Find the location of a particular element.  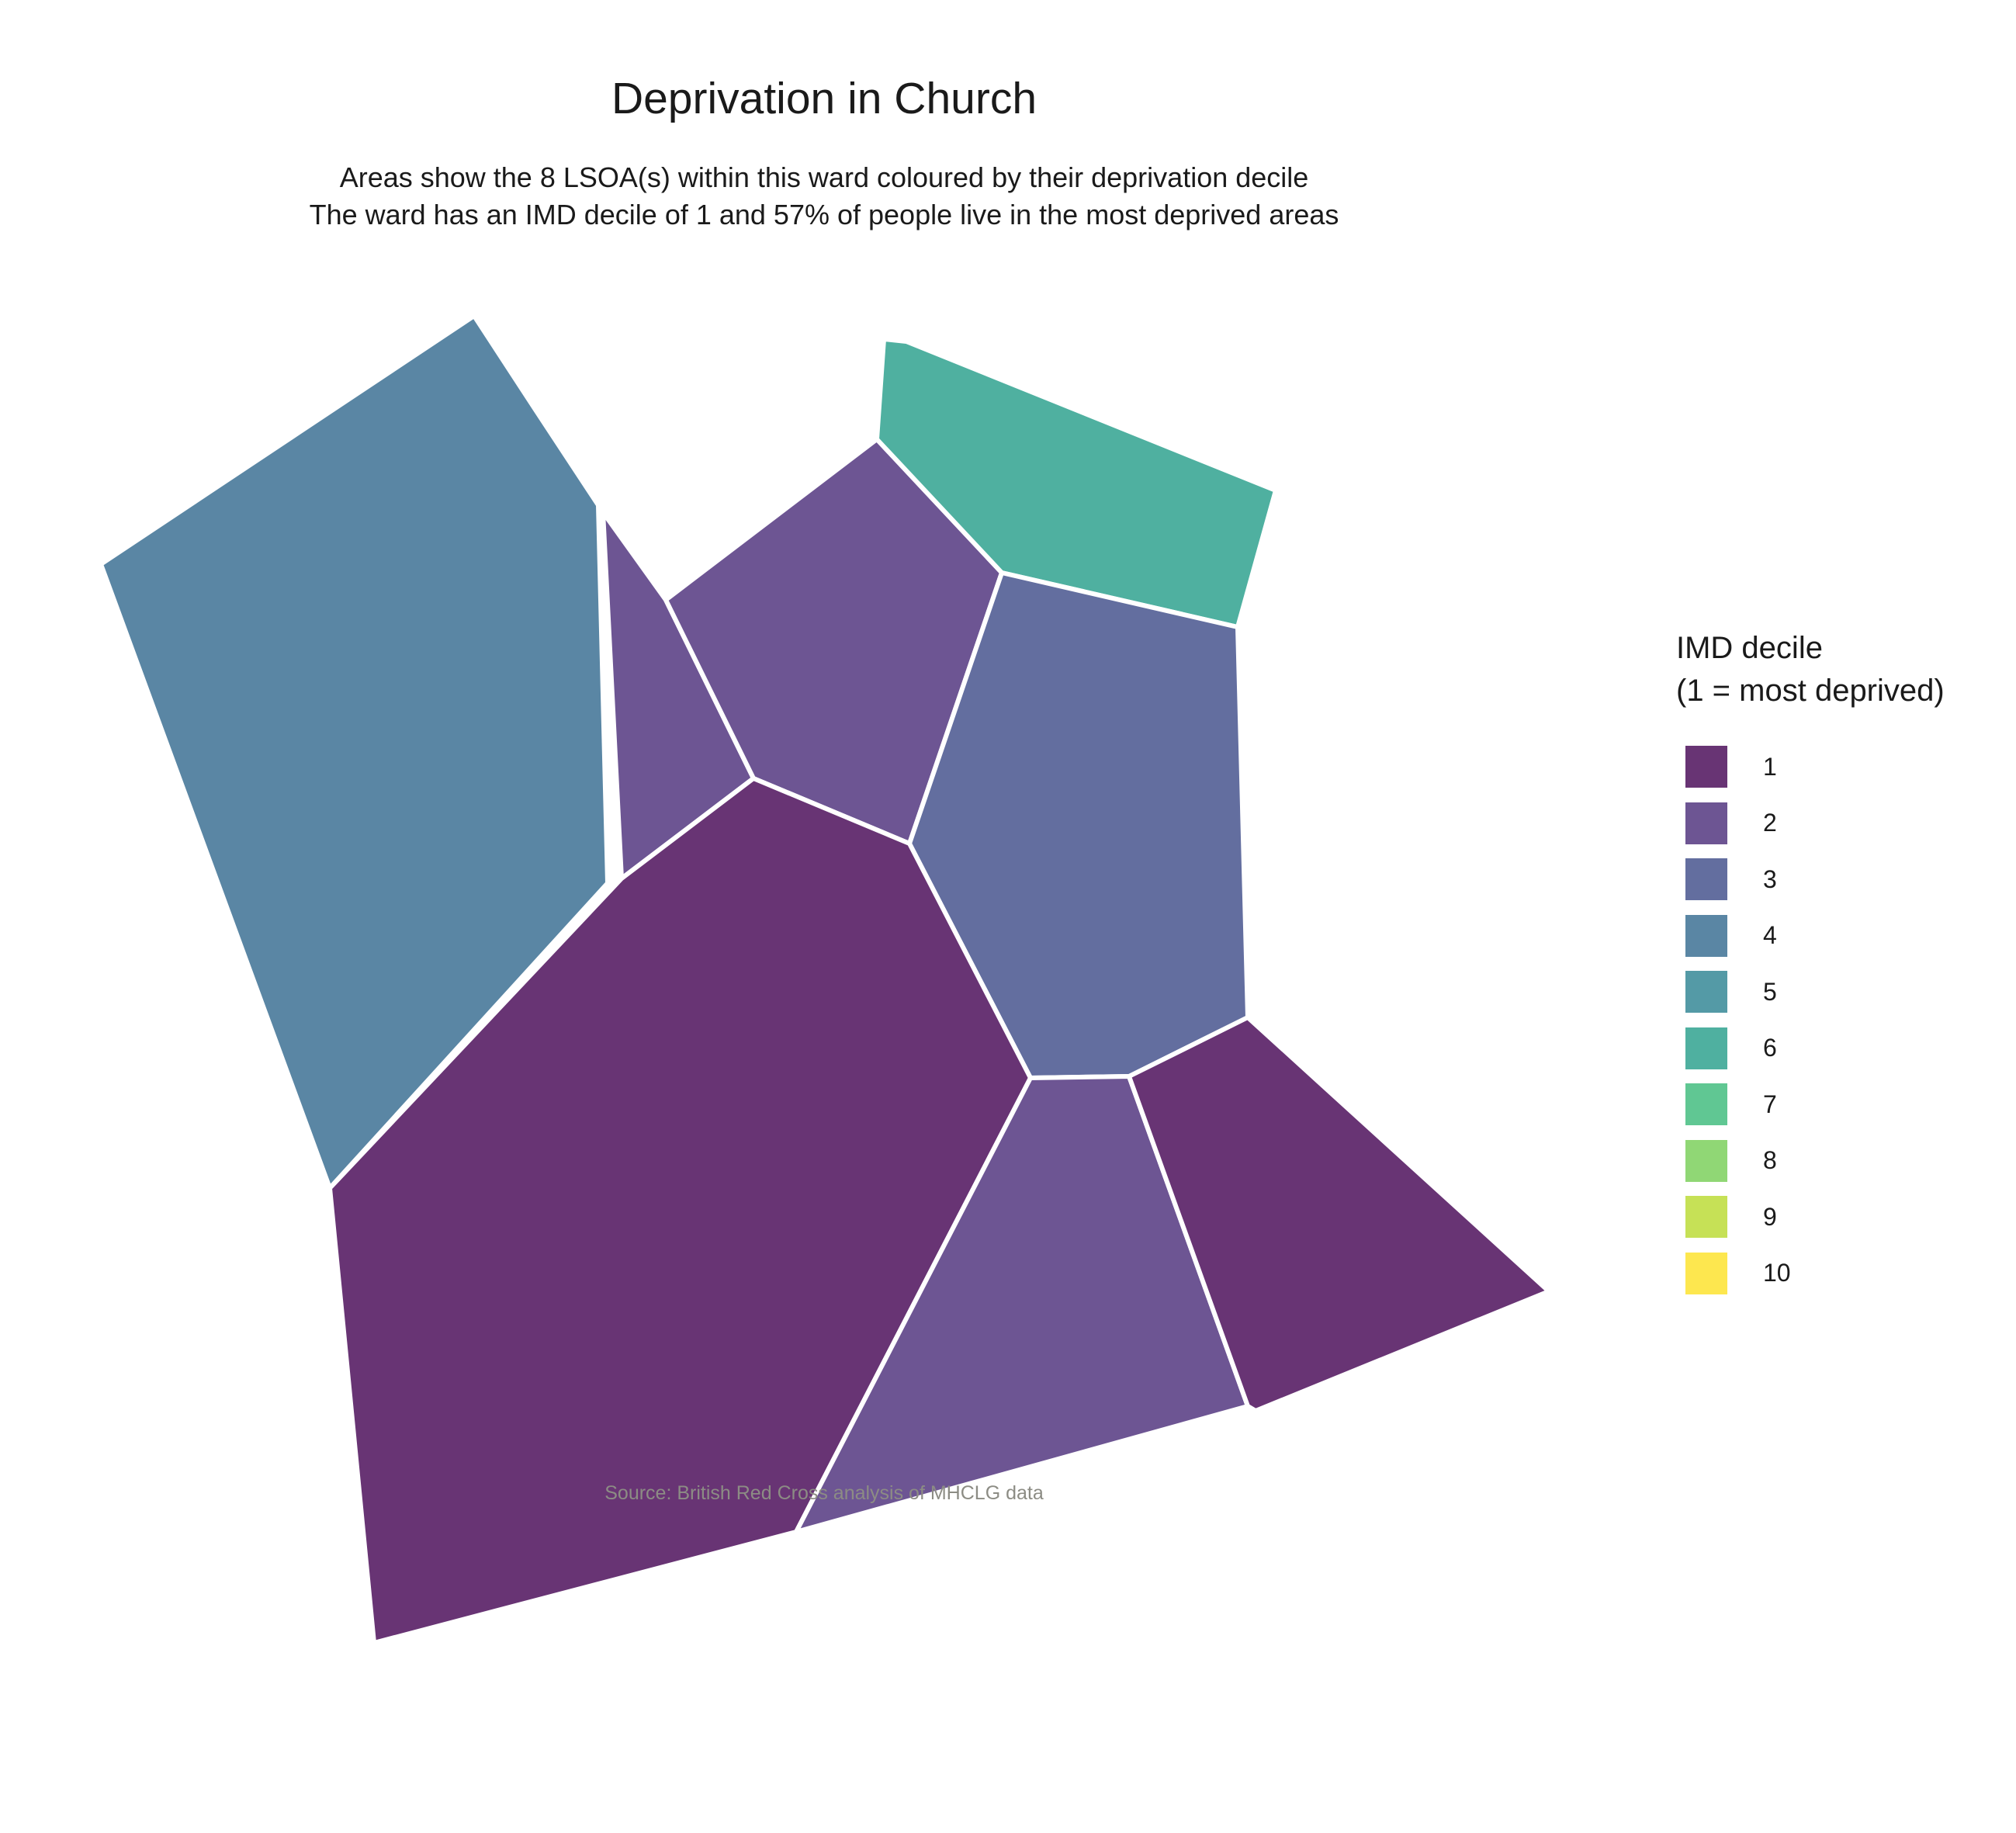

legend-item: 2 is located at coordinates (1839, 824).